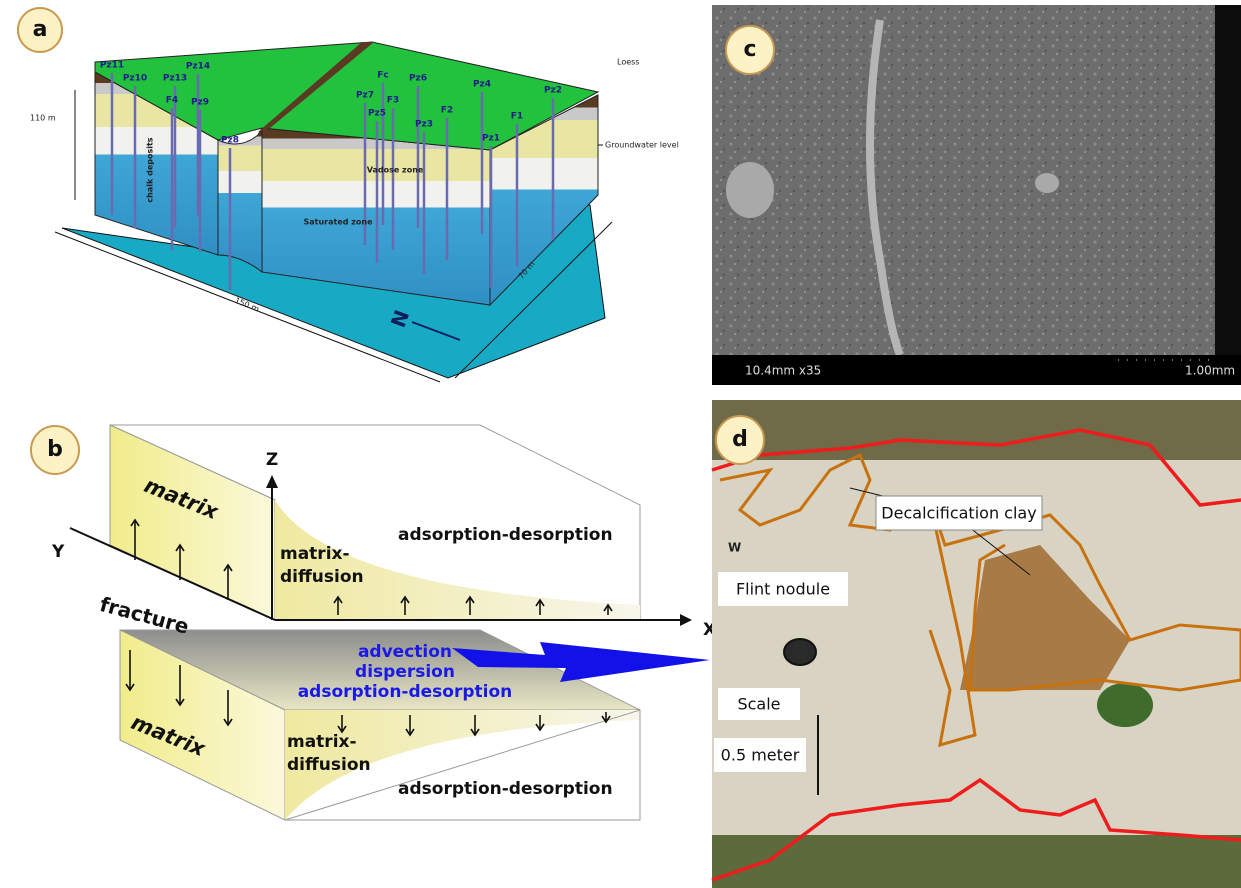 This screenshot has width=1241, height=888. I want to click on well-label: Pz4, so click(482, 85).